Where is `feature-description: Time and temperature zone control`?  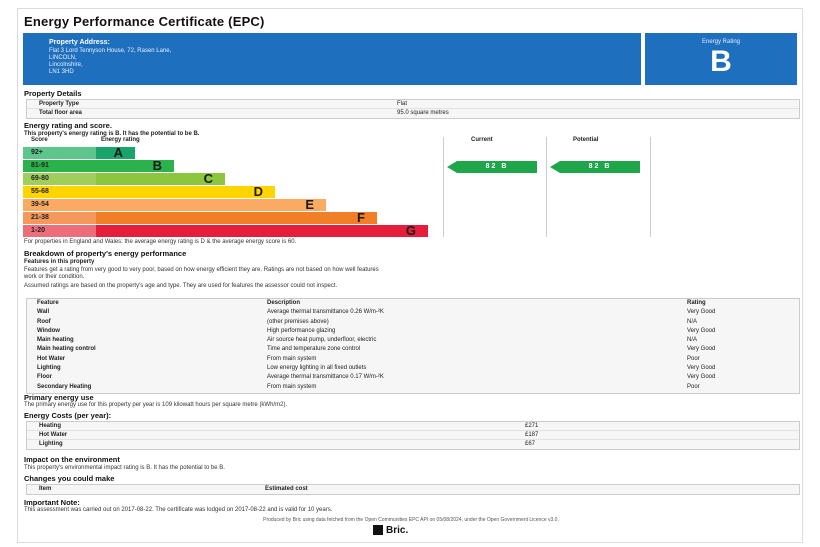
feature-description: Time and temperature zone control is located at coordinates (314, 349).